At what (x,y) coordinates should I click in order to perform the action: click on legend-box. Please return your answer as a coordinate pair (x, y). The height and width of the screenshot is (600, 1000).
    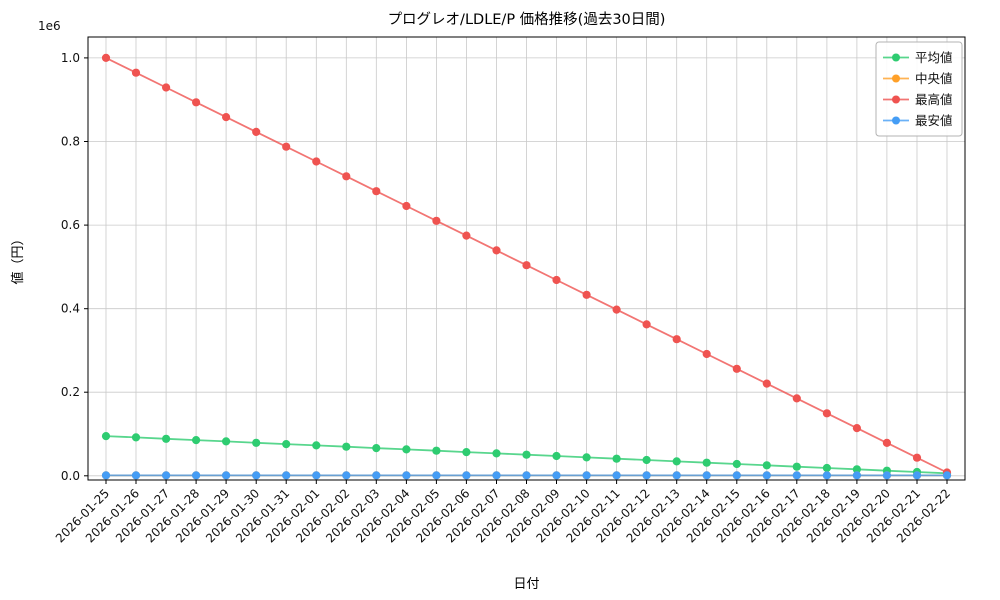
    Looking at the image, I should click on (919, 89).